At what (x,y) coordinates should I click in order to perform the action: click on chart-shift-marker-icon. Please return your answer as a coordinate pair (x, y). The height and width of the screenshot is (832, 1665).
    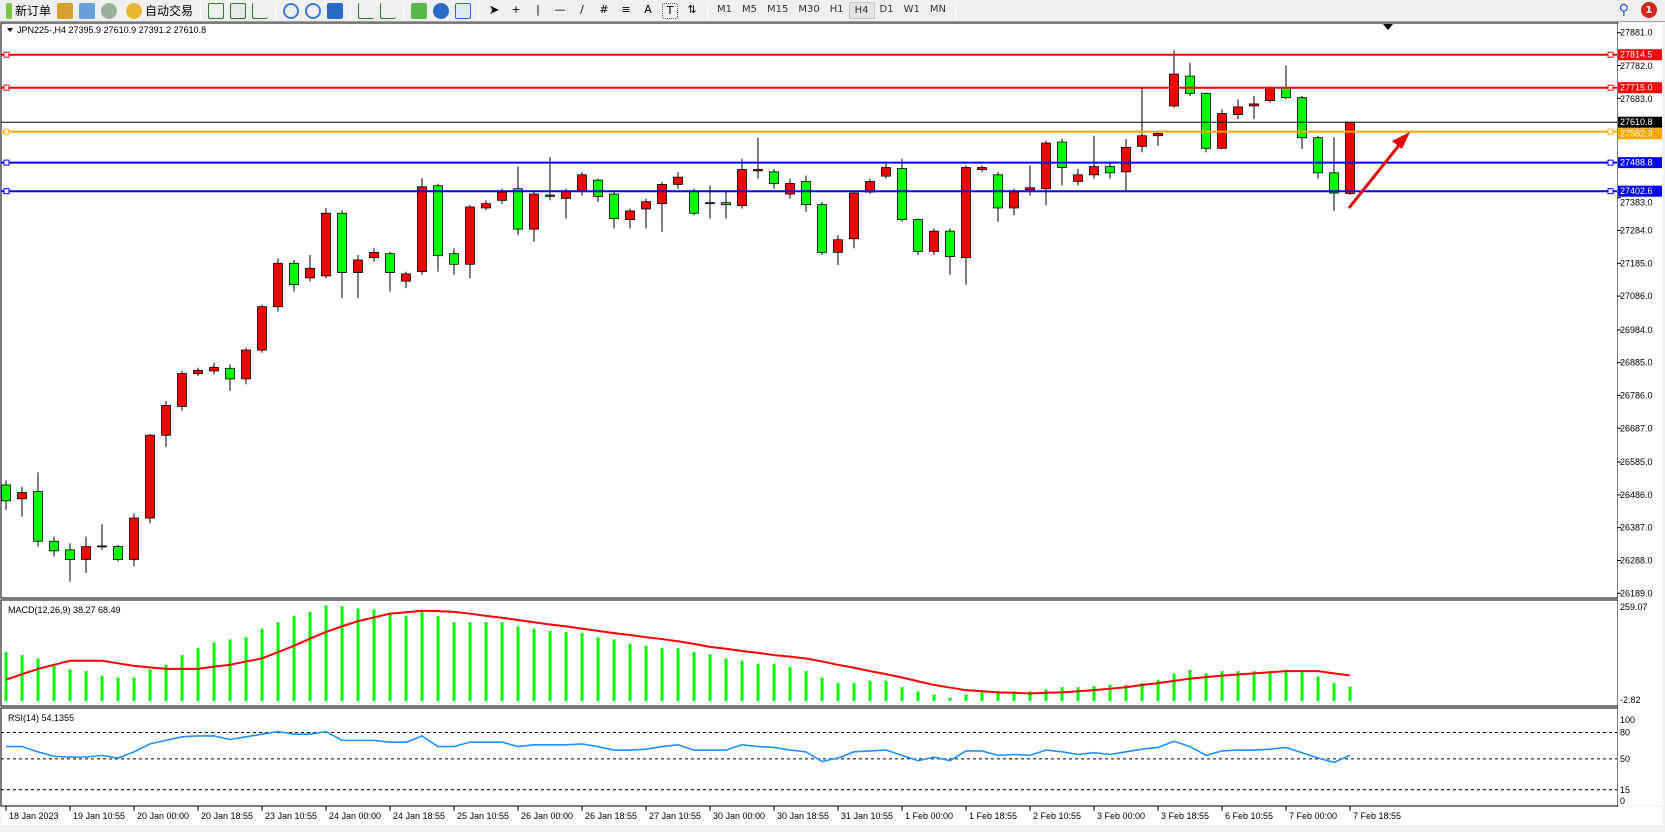
    Looking at the image, I should click on (1388, 27).